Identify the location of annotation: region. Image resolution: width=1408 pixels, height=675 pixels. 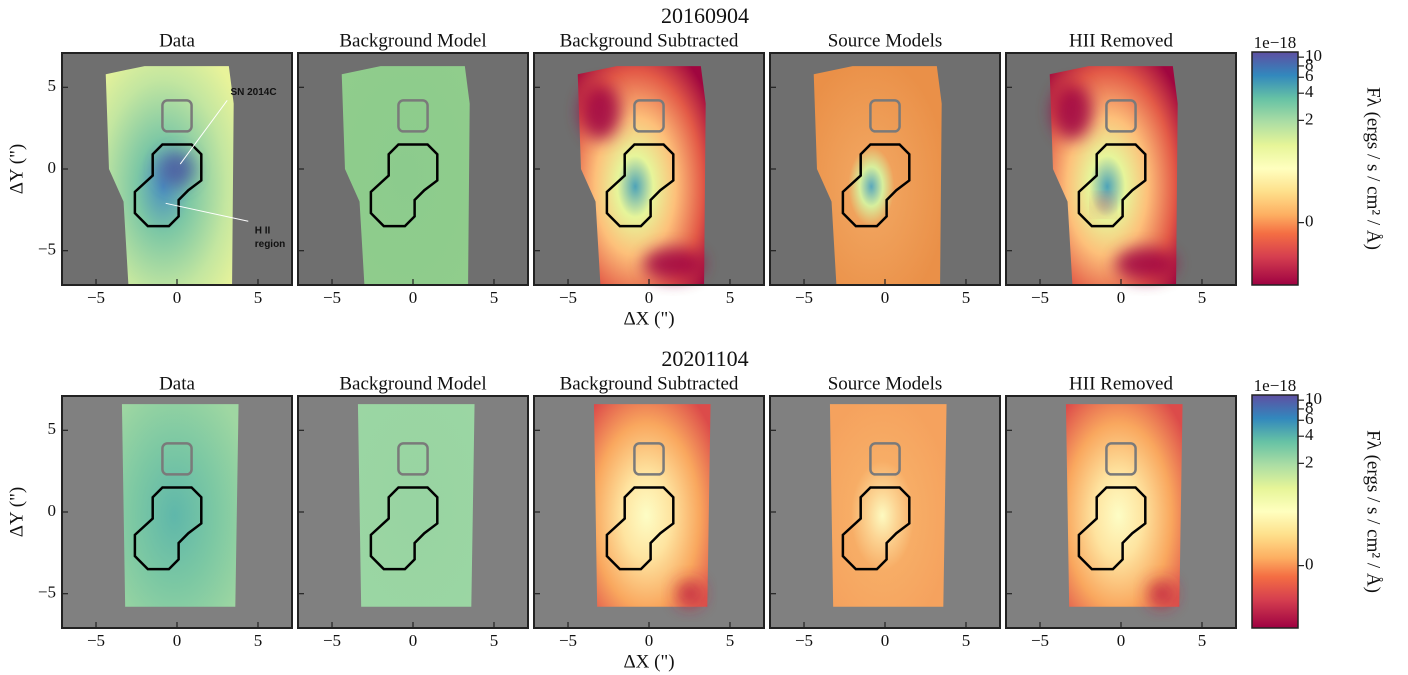
(270, 244).